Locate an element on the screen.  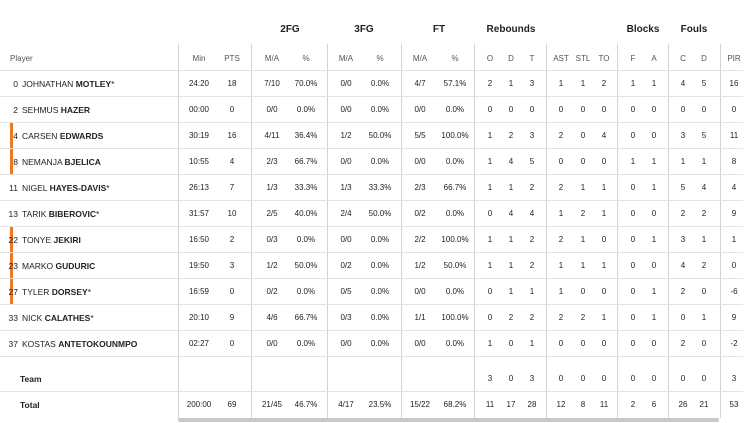
player-name: 27 TYLER DORSEY* is located at coordinates (90, 292).